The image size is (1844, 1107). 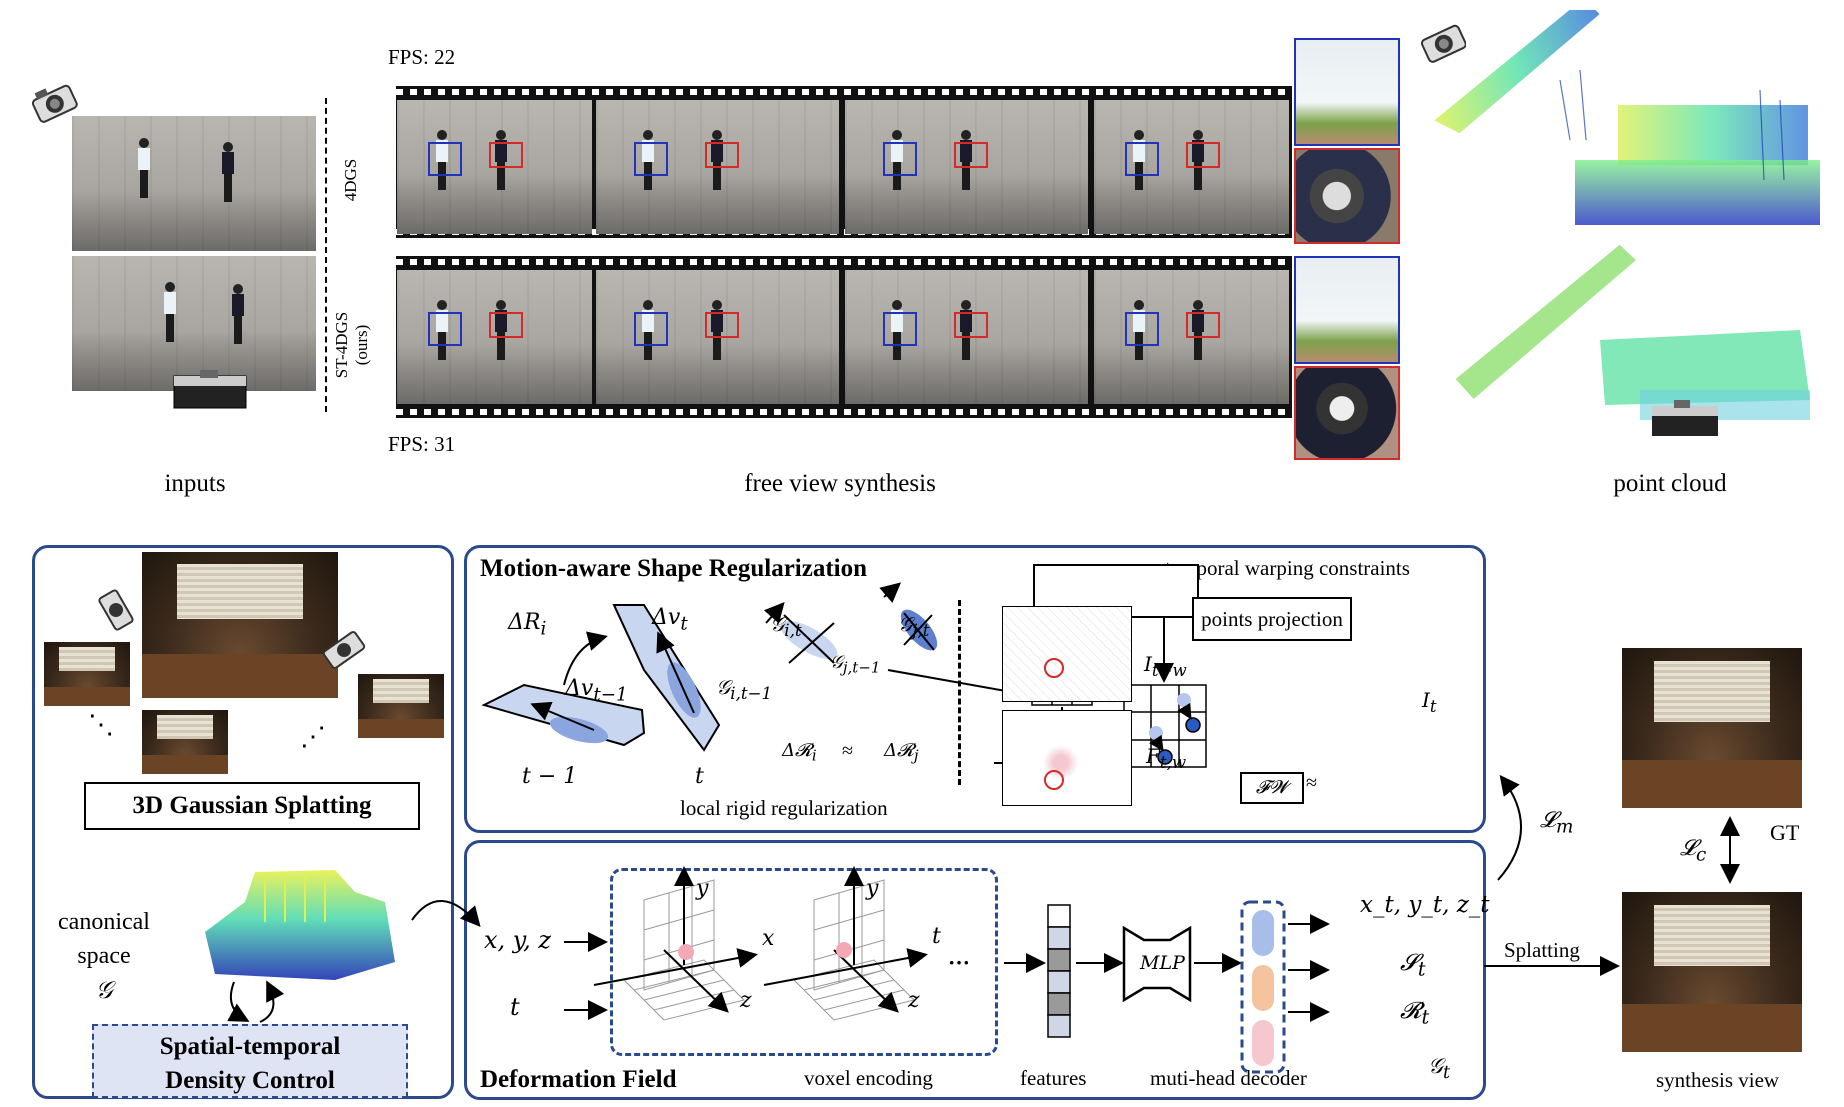 I want to click on label-dv-tm1: Δvt−1, so click(x=596, y=691).